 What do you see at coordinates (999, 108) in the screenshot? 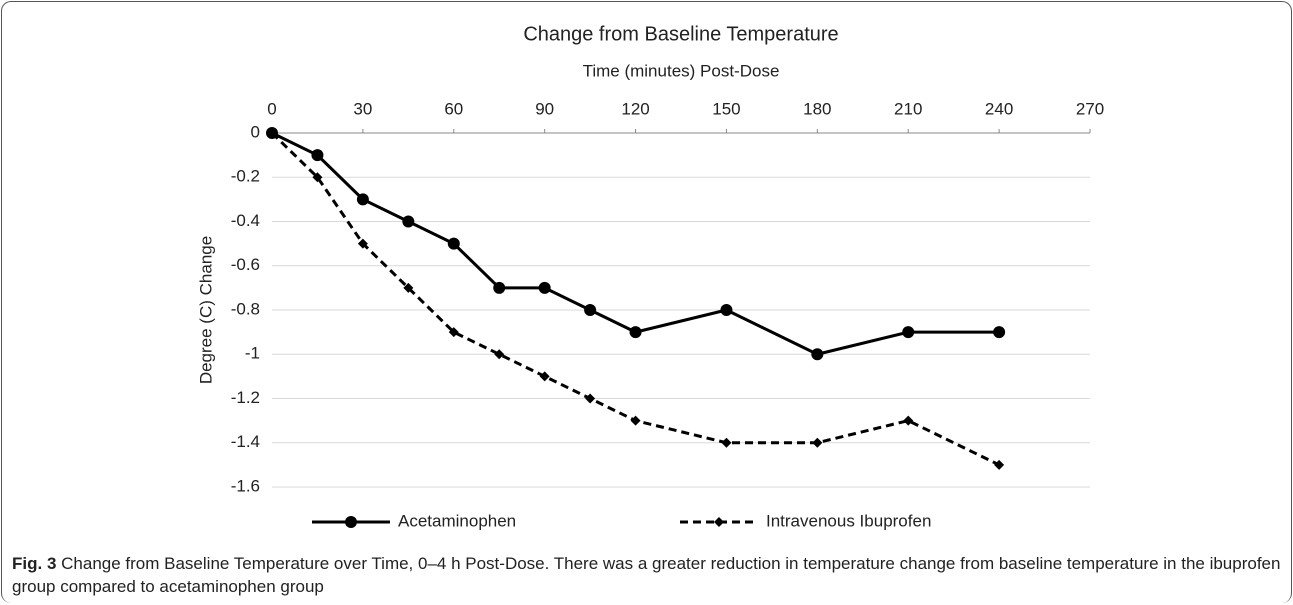
I see `x-tick-label: 240` at bounding box center [999, 108].